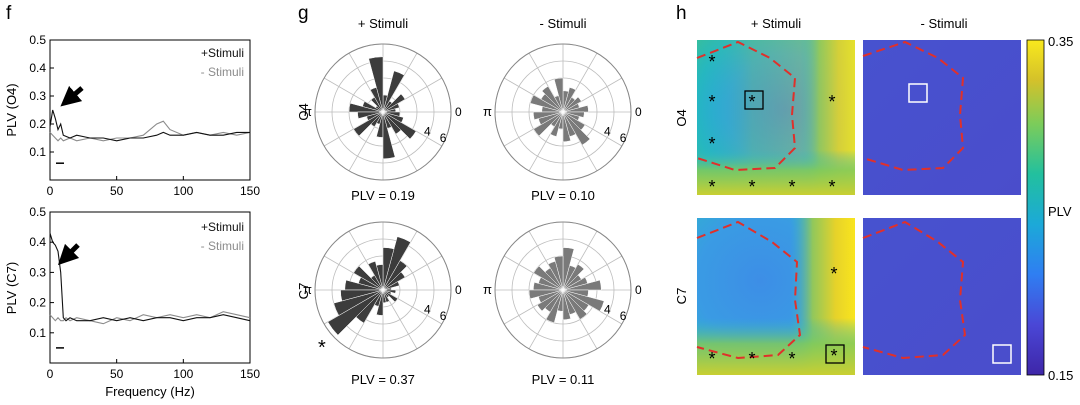  I want to click on rose-c7-nostim: 0 π 4 6, so click(562, 290).